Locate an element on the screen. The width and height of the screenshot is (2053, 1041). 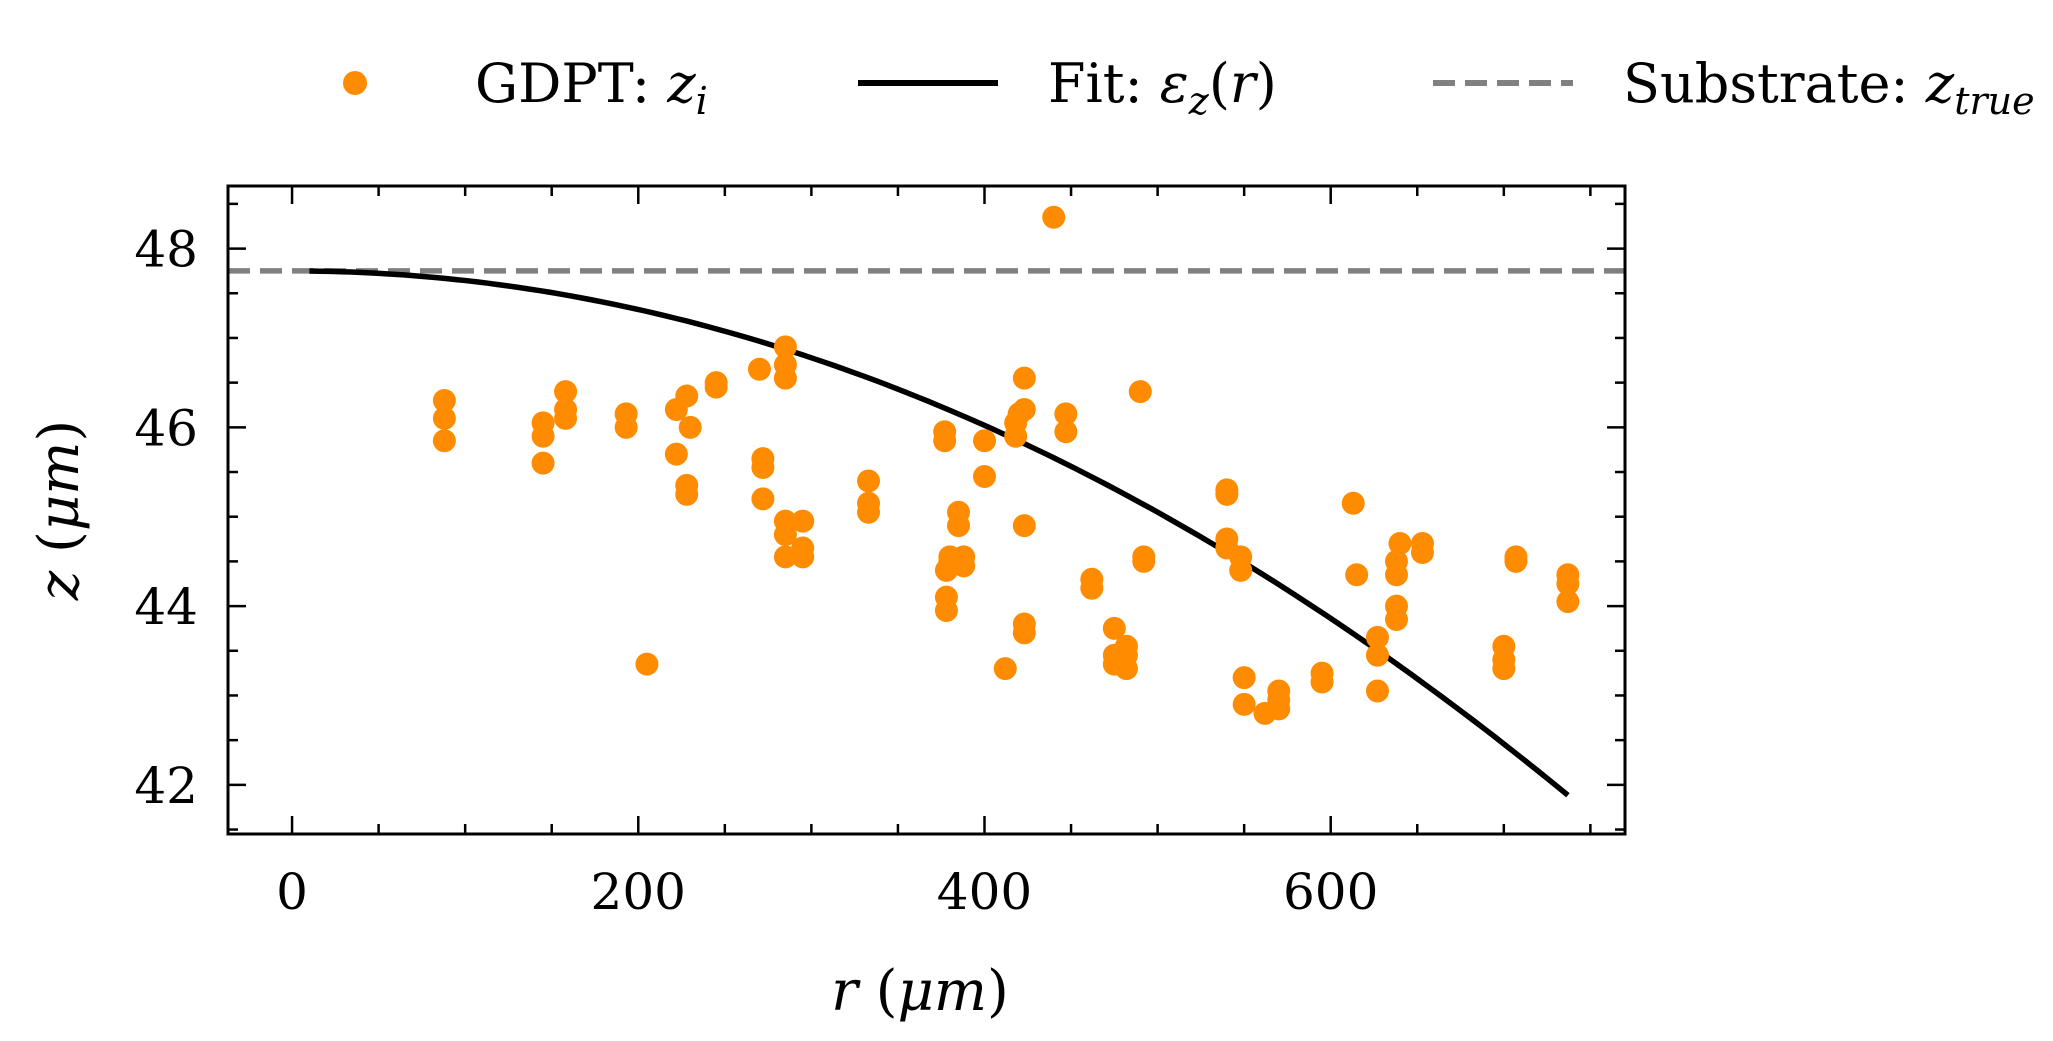
x-tick-label: 200 is located at coordinates (638, 892).